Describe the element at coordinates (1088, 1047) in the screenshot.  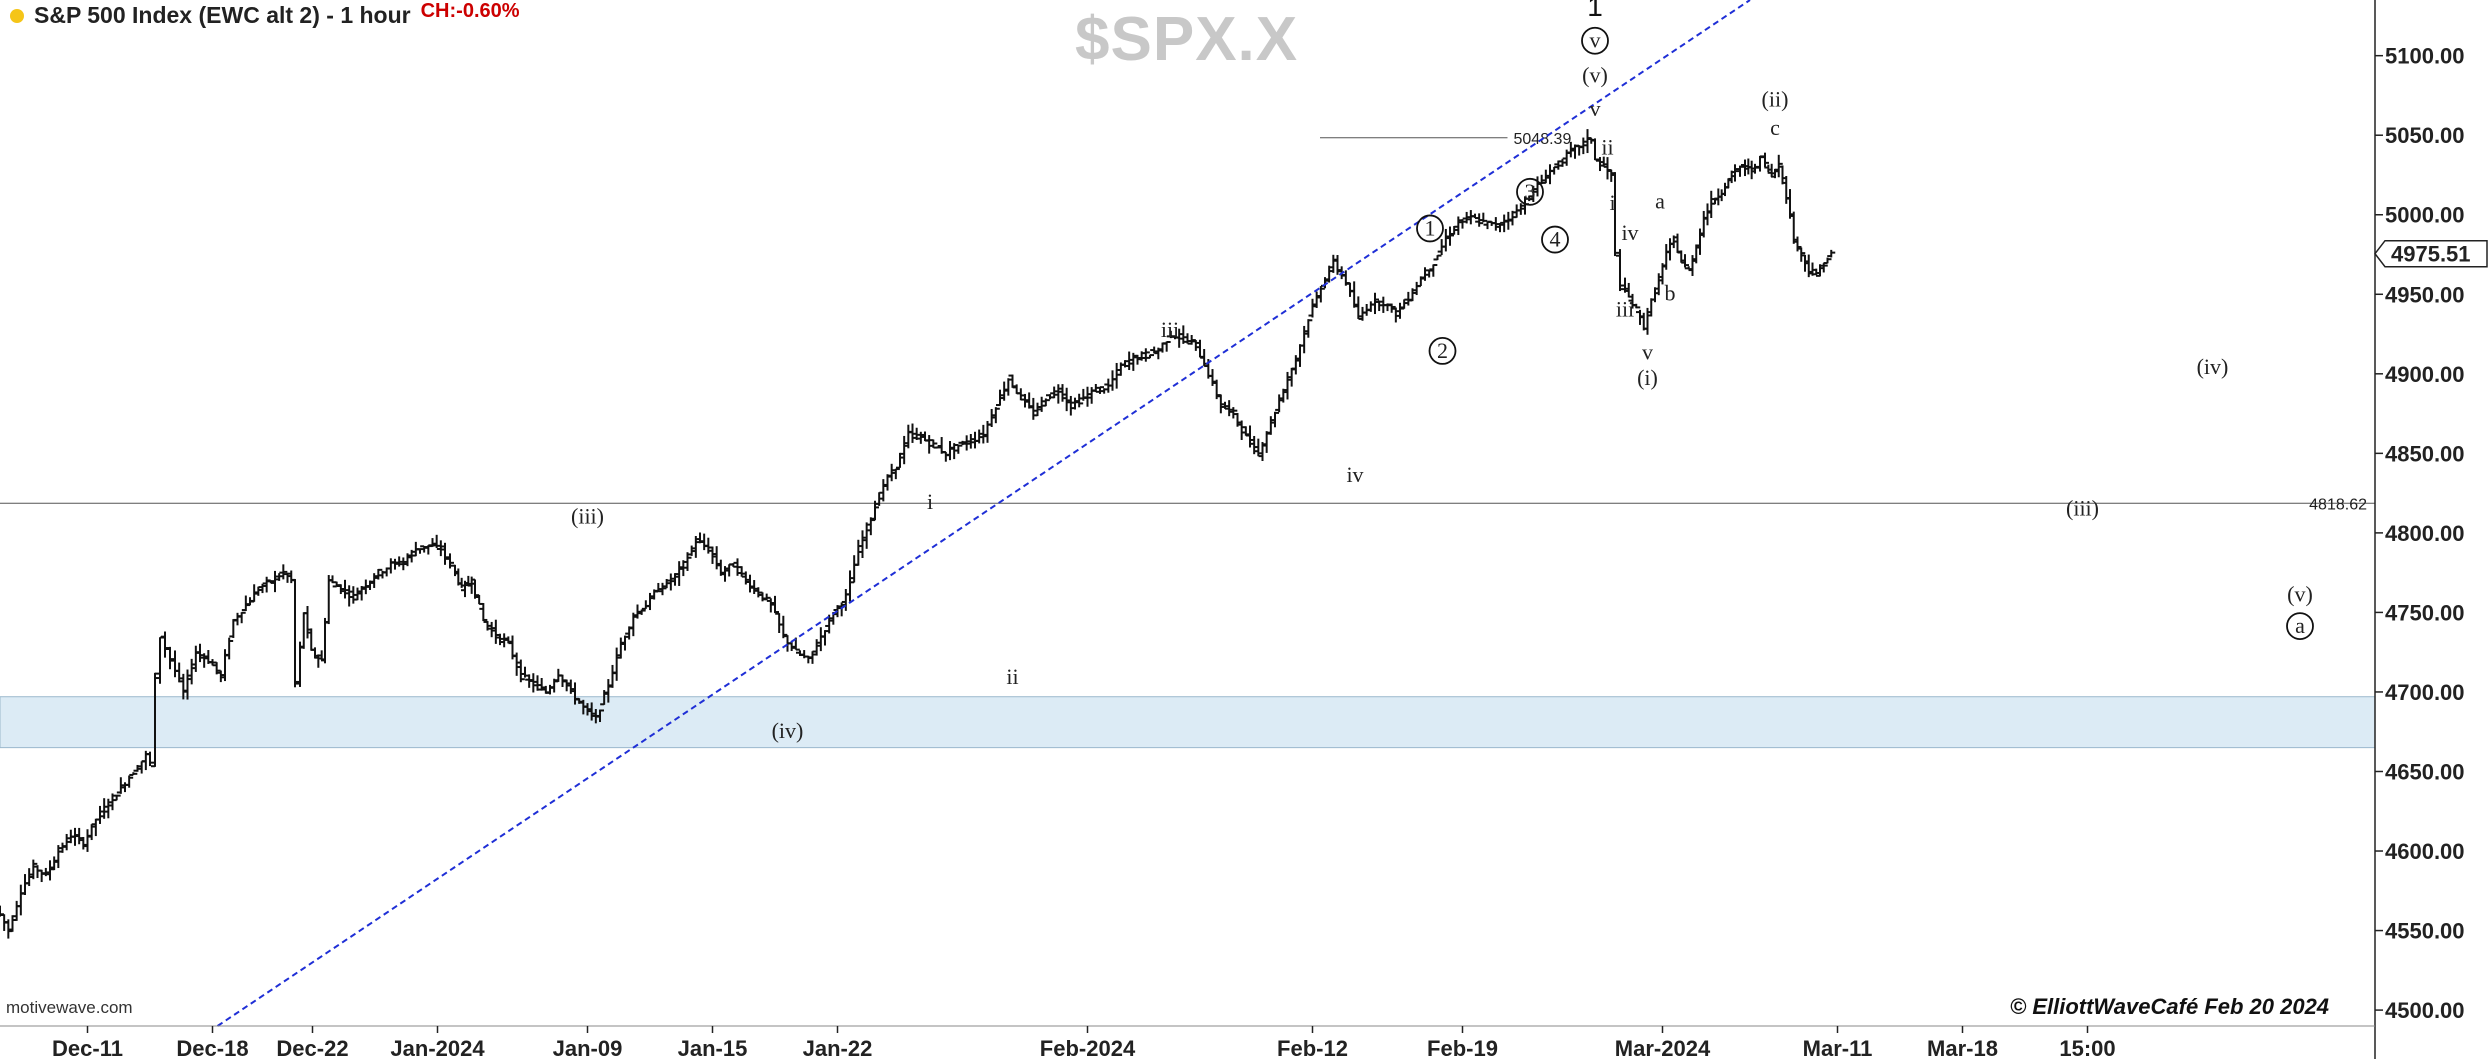
I see `x-tick-label: Feb-2024` at that location.